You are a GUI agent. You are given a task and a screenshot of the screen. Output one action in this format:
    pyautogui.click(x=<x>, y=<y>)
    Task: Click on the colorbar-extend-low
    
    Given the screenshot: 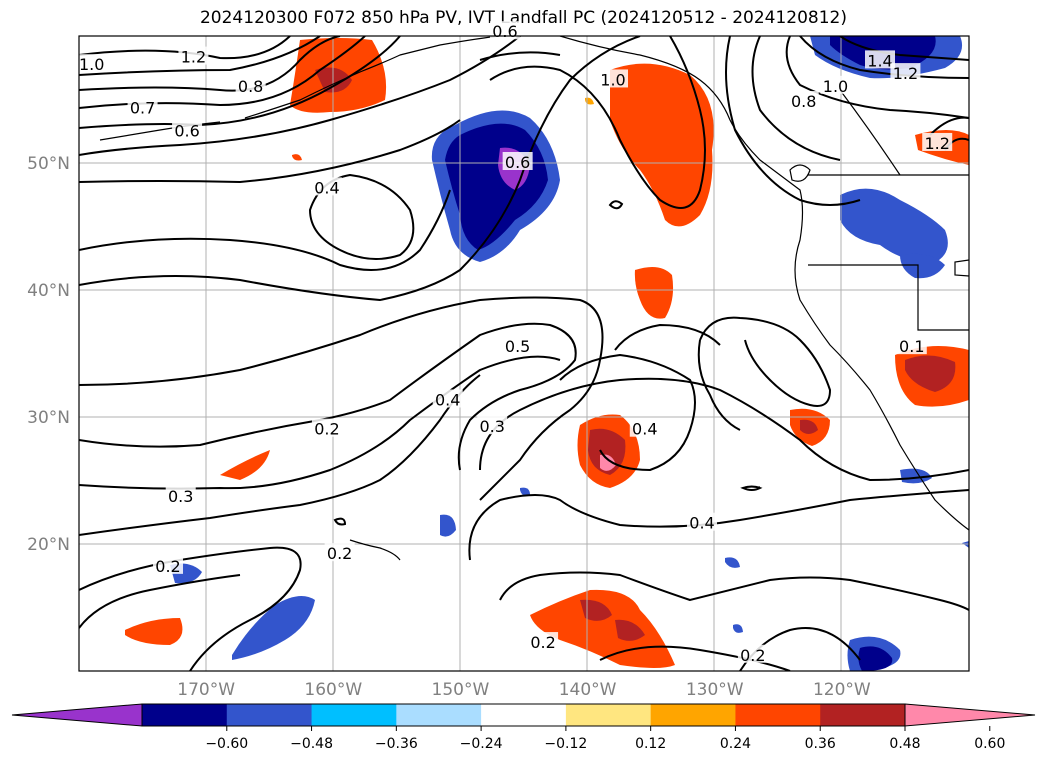 What is the action you would take?
    pyautogui.click(x=77, y=715)
    